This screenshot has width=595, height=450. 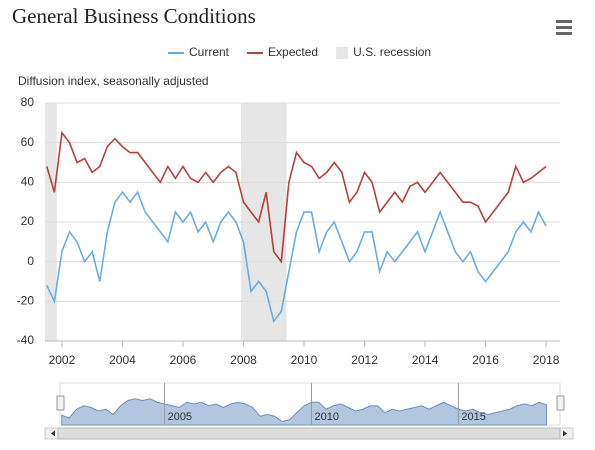 I want to click on chart-title: General Business Conditions, so click(x=134, y=16).